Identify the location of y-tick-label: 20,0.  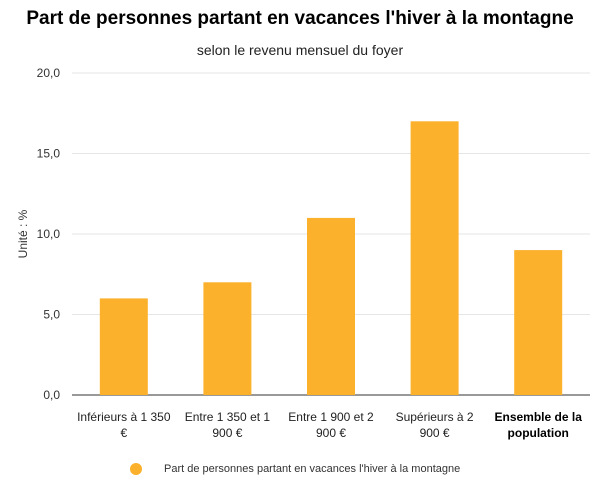
(49, 73).